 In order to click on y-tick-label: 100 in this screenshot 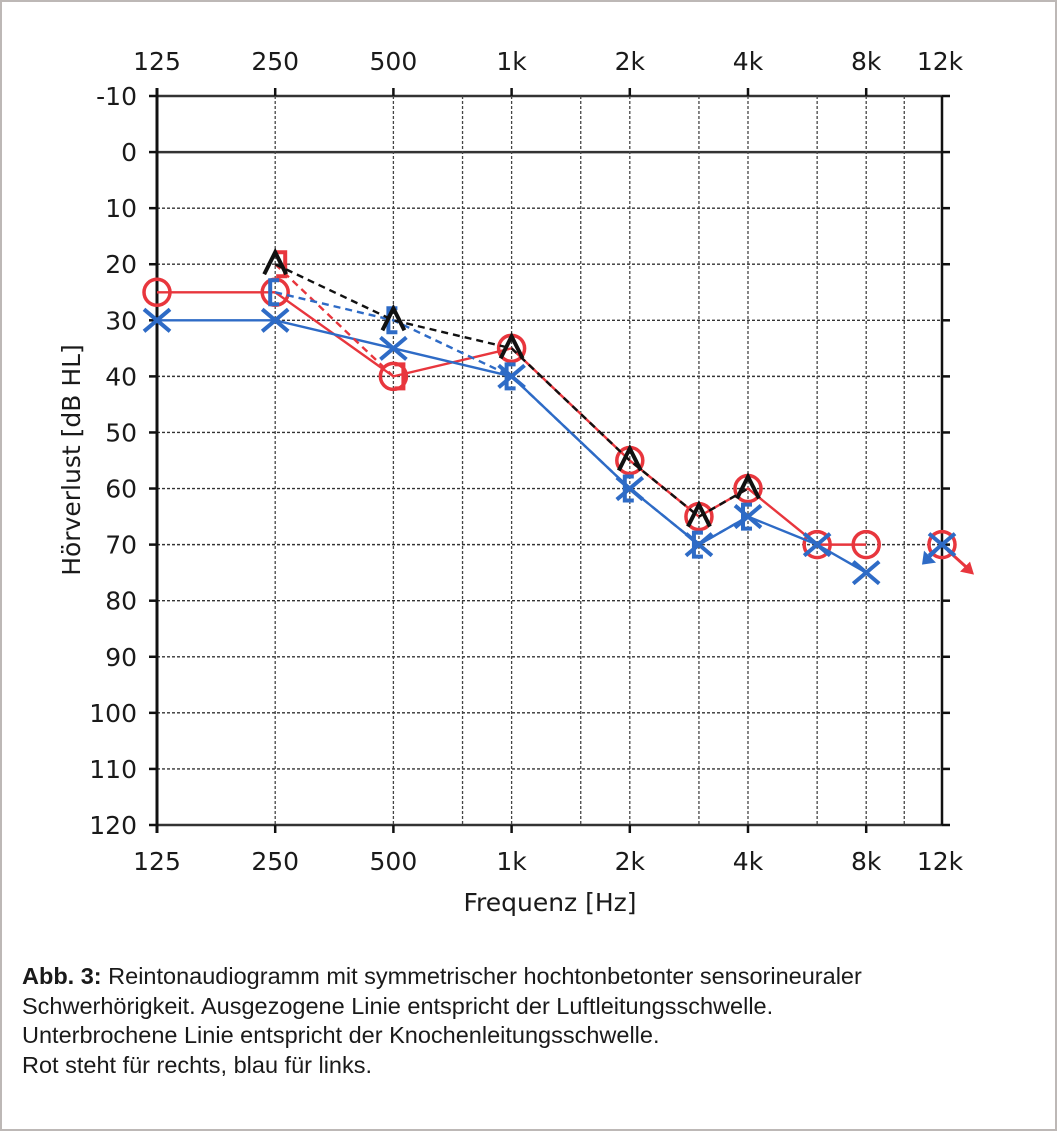, I will do `click(113, 713)`.